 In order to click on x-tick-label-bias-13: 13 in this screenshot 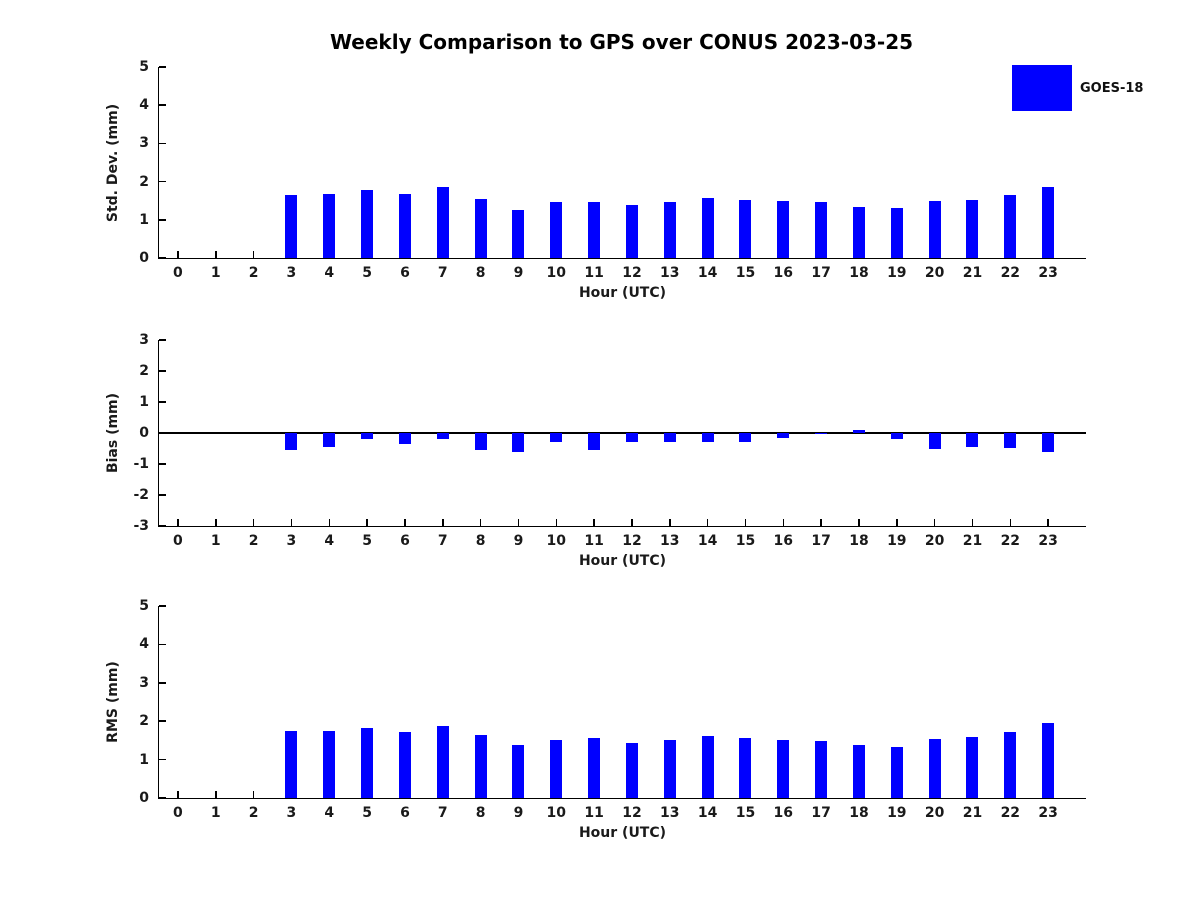, I will do `click(670, 541)`.